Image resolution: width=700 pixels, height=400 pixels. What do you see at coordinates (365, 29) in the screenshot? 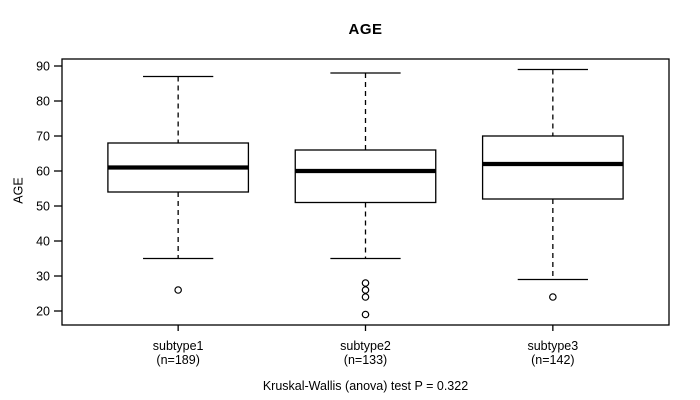
I see `chart-title: AGE` at bounding box center [365, 29].